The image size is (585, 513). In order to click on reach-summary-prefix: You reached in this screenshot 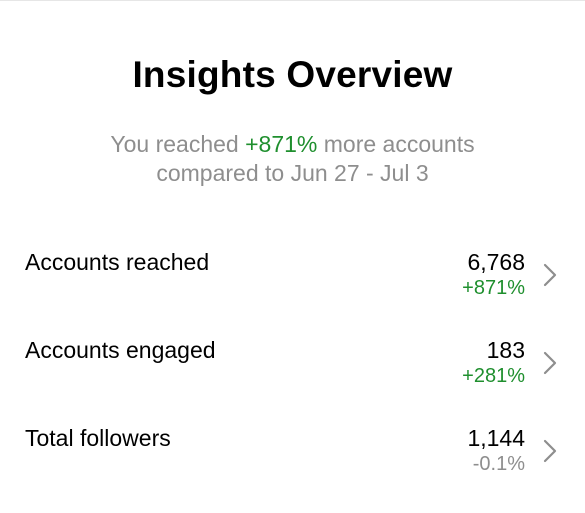, I will do `click(178, 144)`.